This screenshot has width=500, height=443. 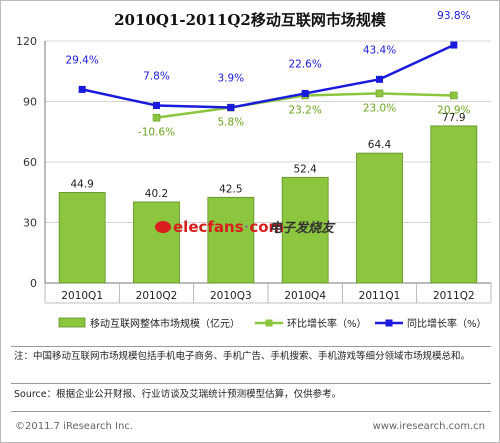 What do you see at coordinates (268, 293) in the screenshot?
I see `x-axis-ticks: 2010Q1 2010Q2 2010Q3 2010Q4 2011Q1 2011Q2` at bounding box center [268, 293].